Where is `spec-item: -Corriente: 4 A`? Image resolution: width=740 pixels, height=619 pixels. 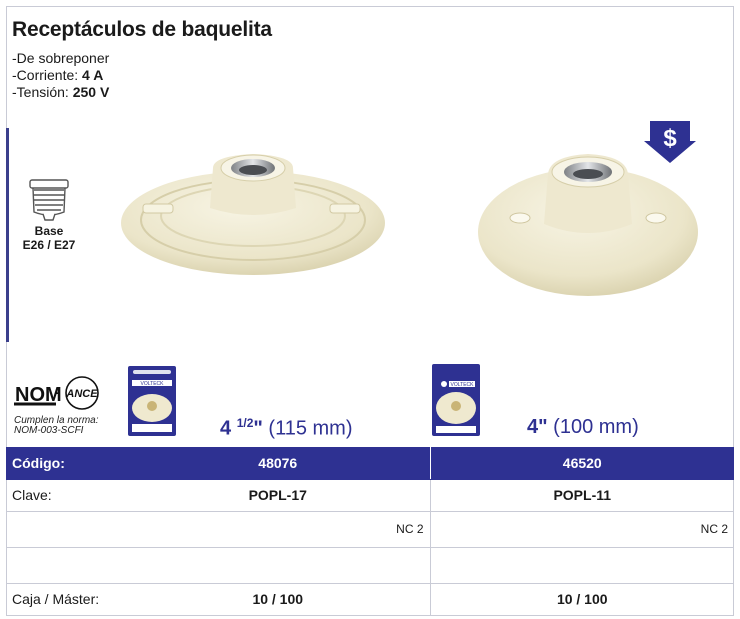 spec-item: -Corriente: 4 A is located at coordinates (58, 75).